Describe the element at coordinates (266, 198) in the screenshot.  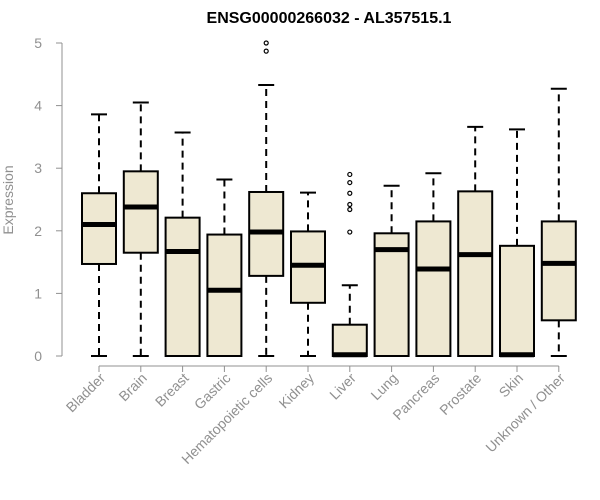
I see `box-hematopoietic-cells` at that location.